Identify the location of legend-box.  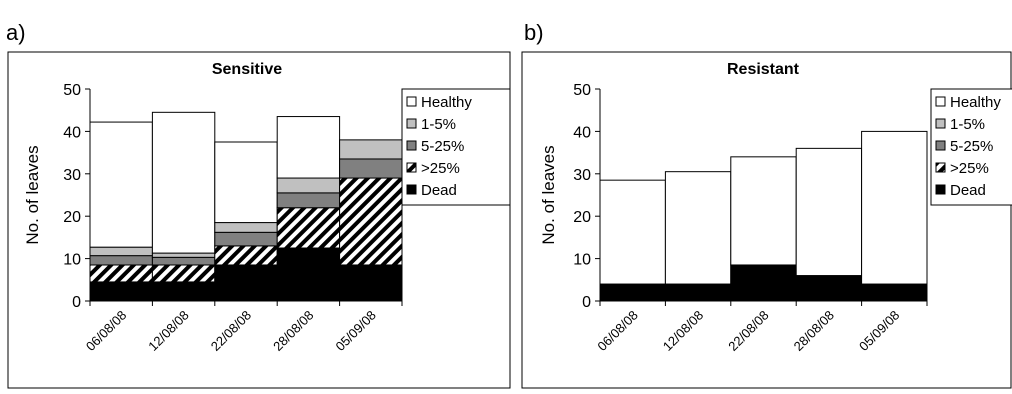
(456, 147).